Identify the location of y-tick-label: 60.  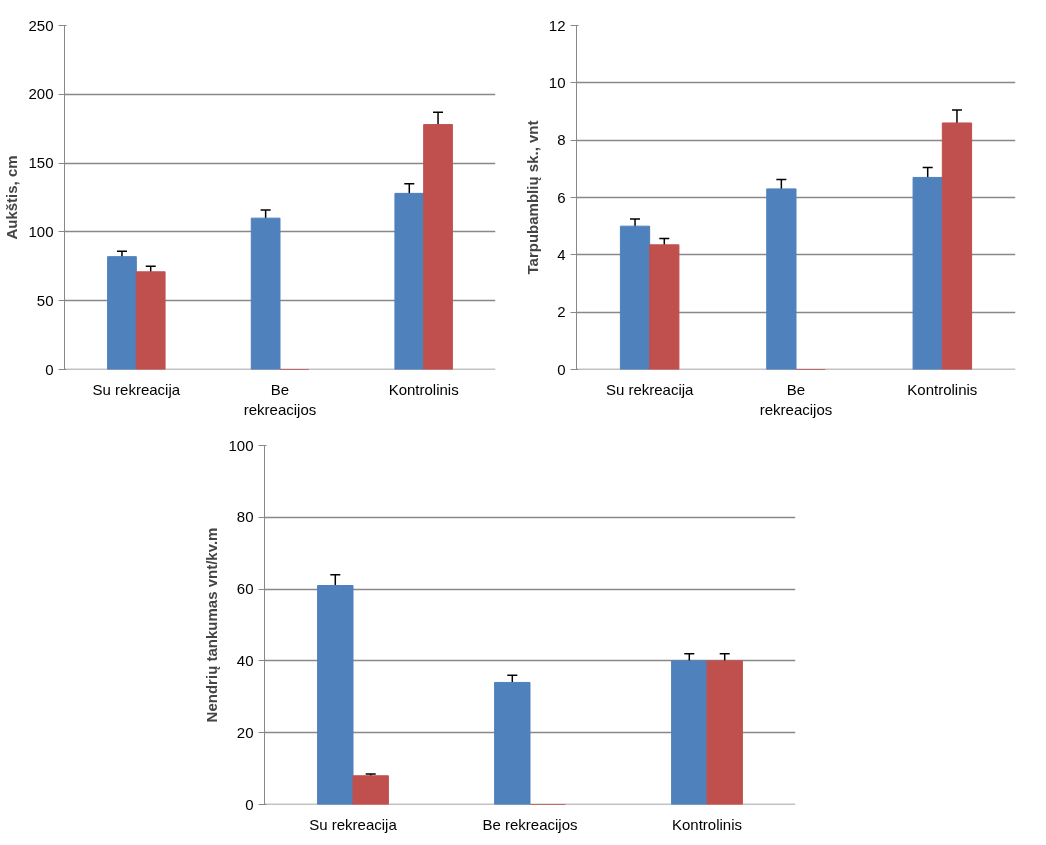
(245, 589).